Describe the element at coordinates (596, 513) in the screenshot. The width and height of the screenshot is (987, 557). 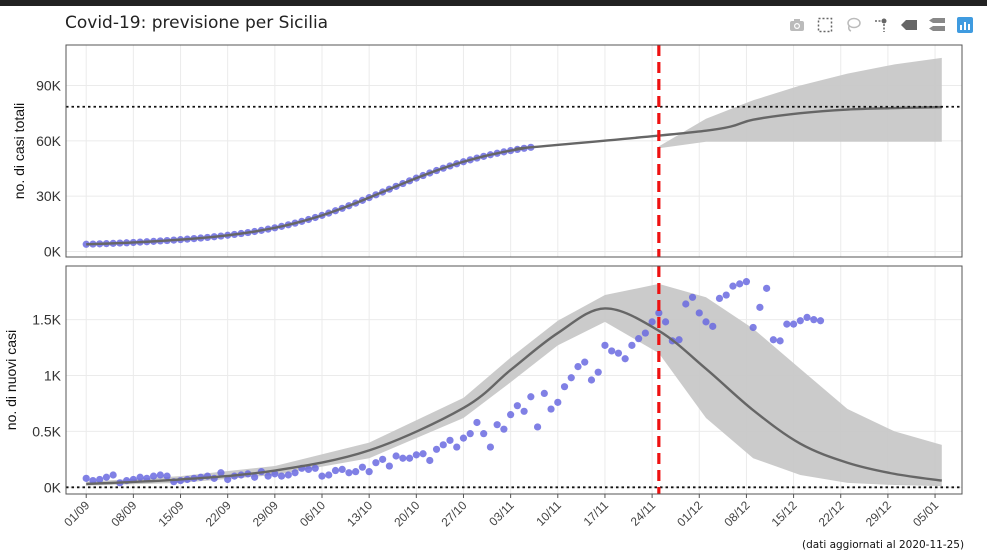
I see `x-tick-label: 17/11` at that location.